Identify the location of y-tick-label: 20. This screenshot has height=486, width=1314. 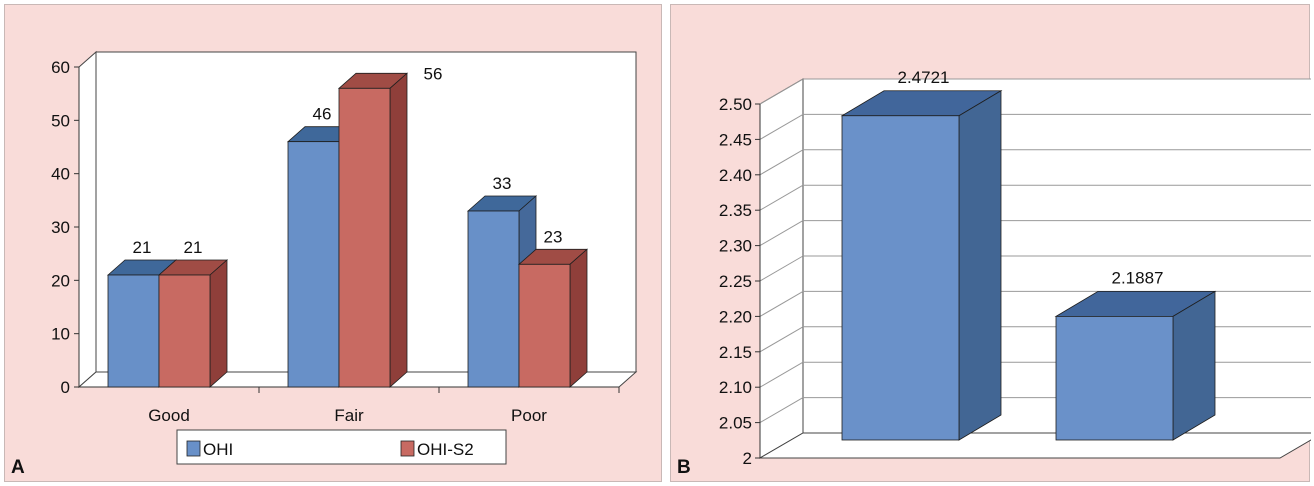
(60, 280).